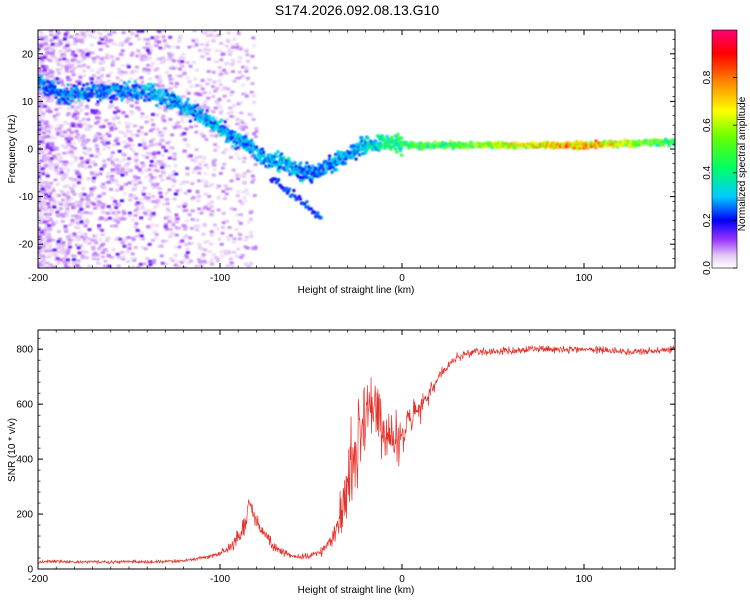 The image size is (750, 600). What do you see at coordinates (584, 579) in the screenshot?
I see `snr-x-tick-label: 100` at bounding box center [584, 579].